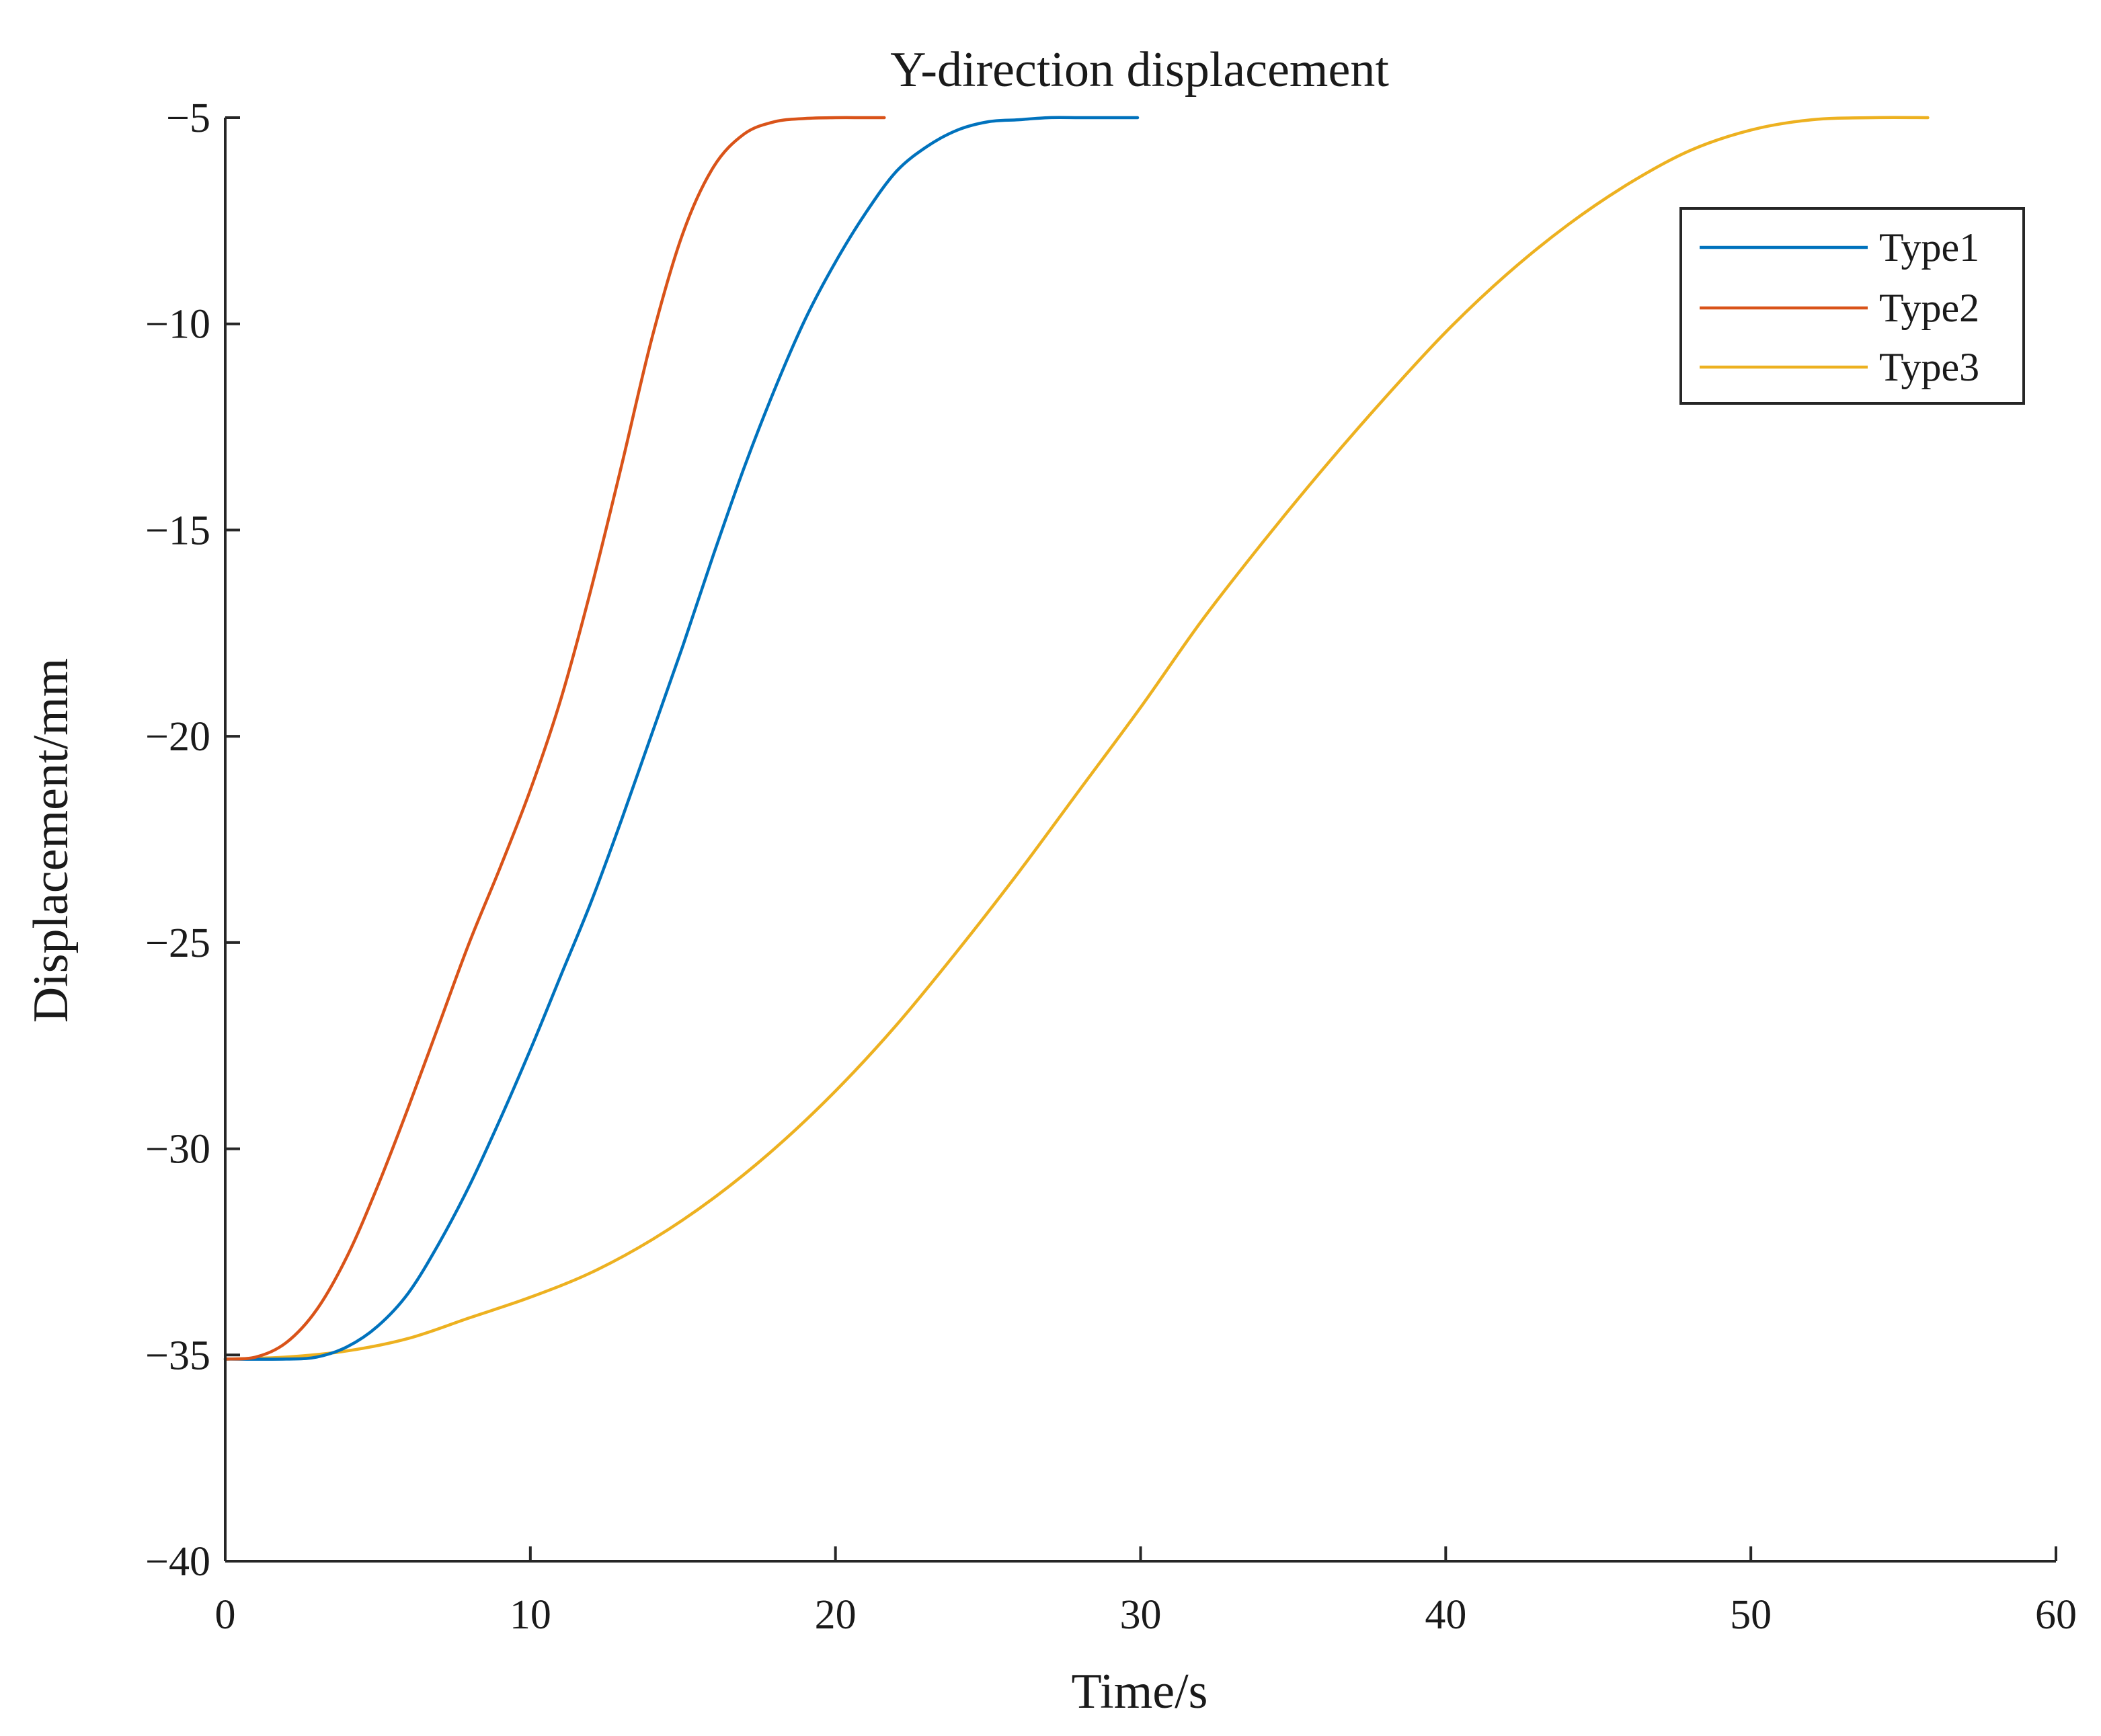 The width and height of the screenshot is (2101, 1736). I want to click on y-tick-label: −35, so click(177, 1355).